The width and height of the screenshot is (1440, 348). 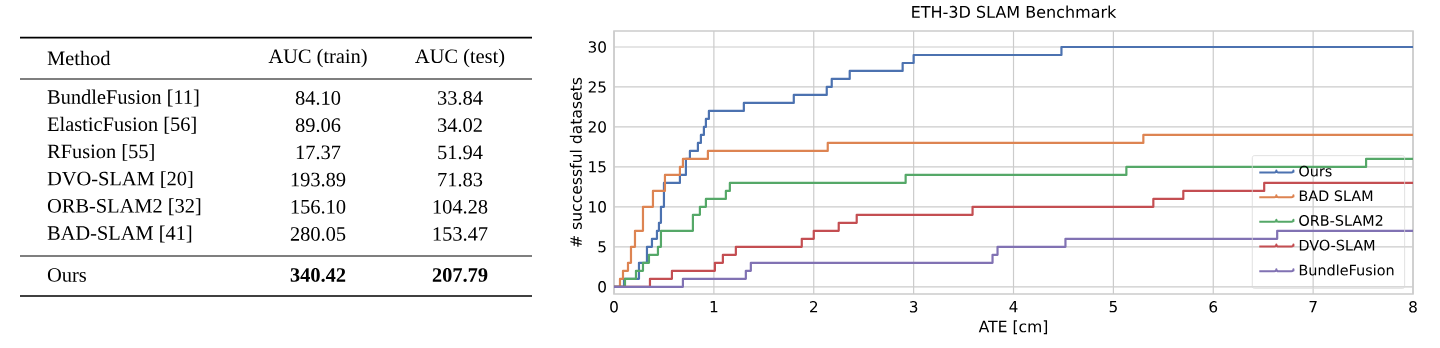 I want to click on y-axis-title: # successful datasets, so click(x=575, y=162).